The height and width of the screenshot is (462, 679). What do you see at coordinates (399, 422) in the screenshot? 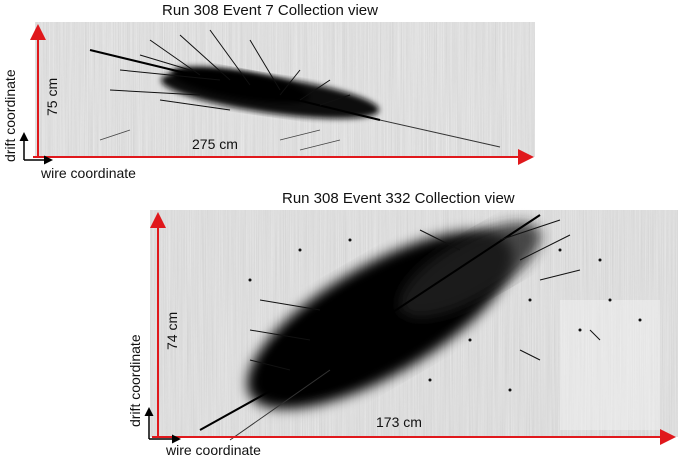
I see `event-332-horizontal-scale-label: 173 cm` at bounding box center [399, 422].